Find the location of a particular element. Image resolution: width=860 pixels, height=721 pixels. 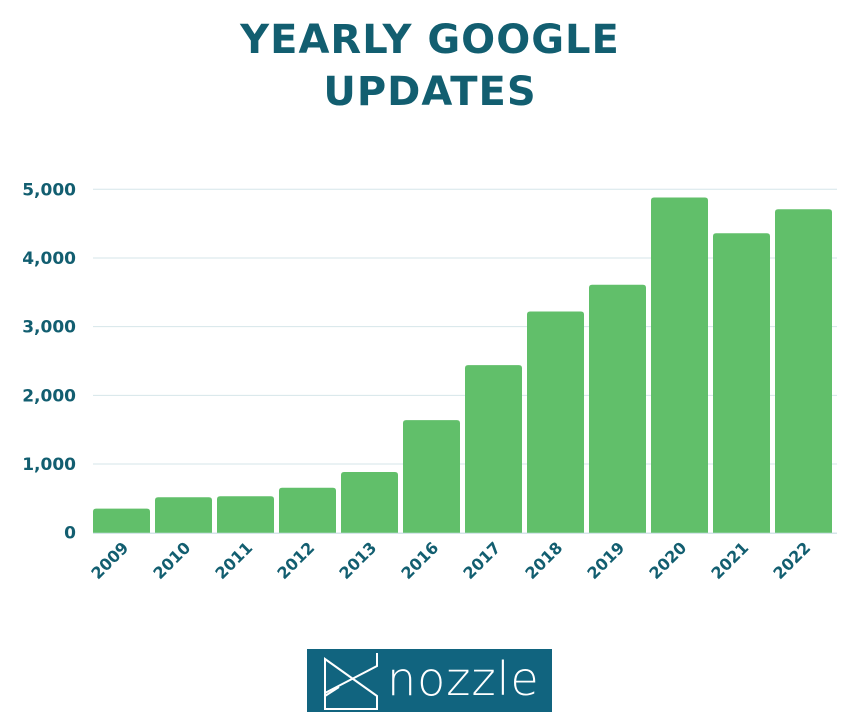

x-tick-label: 2016 is located at coordinates (419, 560).